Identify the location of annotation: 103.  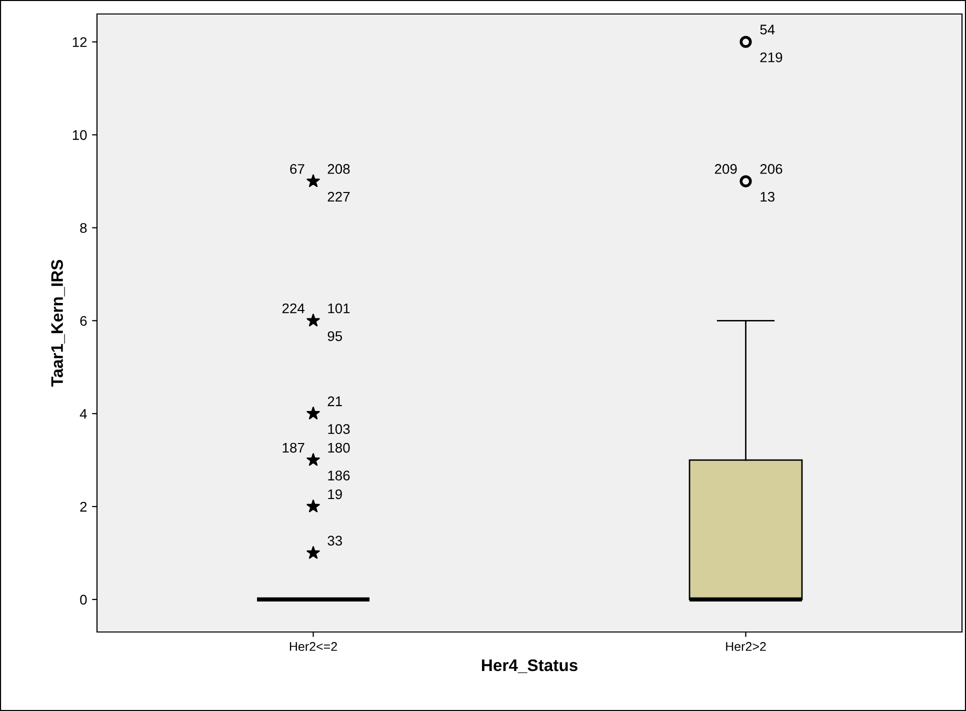
(339, 429).